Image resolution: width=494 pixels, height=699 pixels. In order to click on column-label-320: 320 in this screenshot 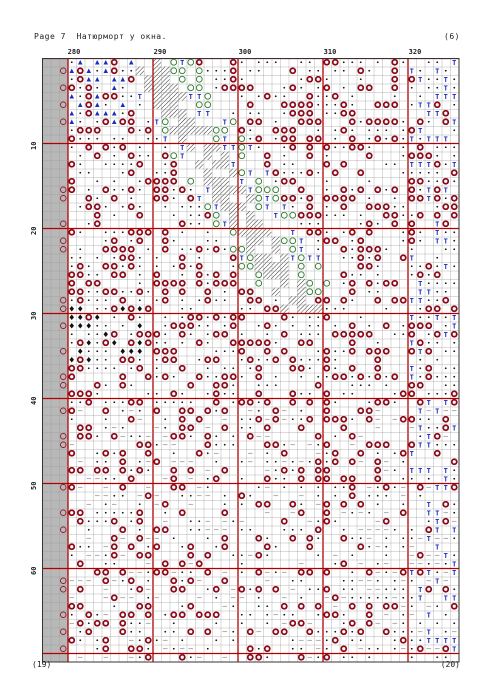, I will do `click(415, 52)`.